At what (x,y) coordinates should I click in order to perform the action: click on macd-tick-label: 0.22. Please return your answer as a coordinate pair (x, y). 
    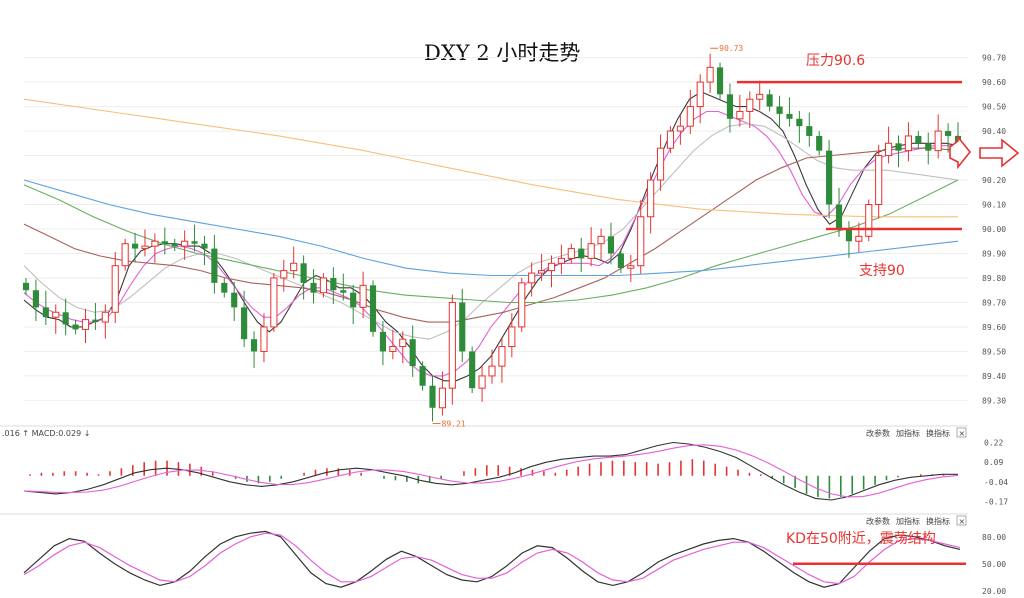
    Looking at the image, I should click on (993, 443).